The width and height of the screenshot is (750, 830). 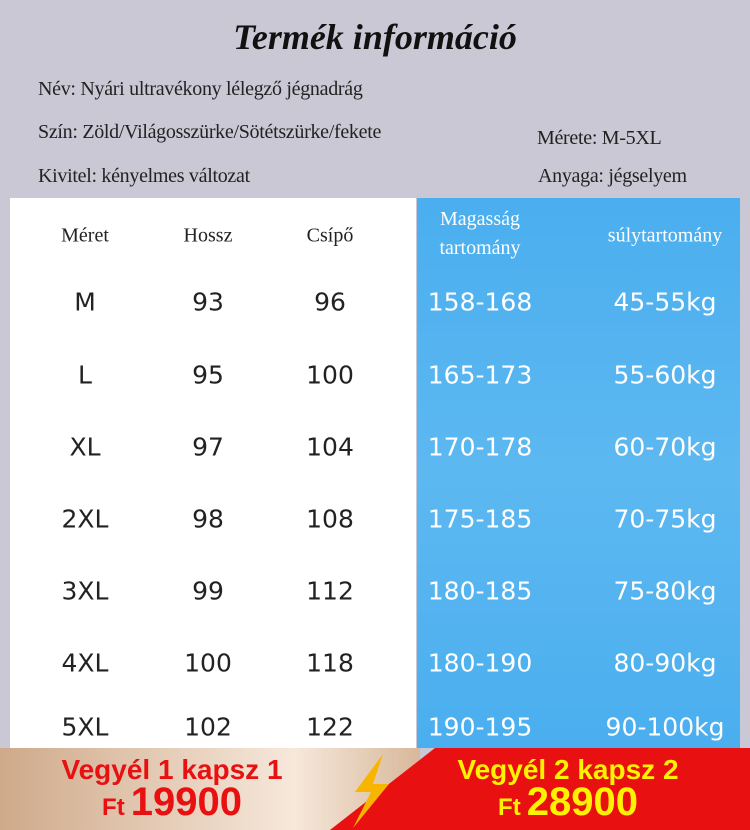 I want to click on table-cell: 97, so click(x=208, y=447).